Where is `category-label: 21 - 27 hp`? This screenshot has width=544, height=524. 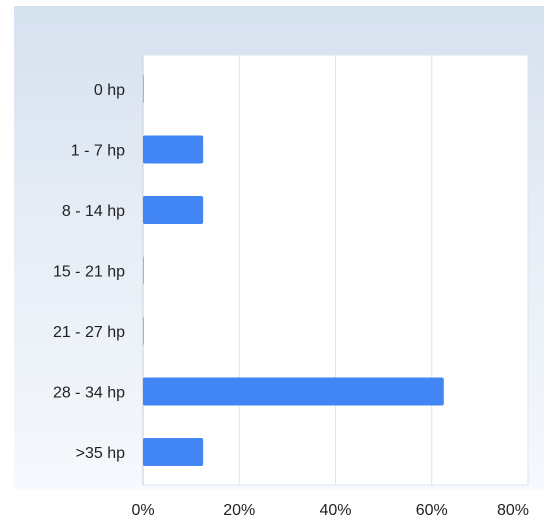 category-label: 21 - 27 hp is located at coordinates (89, 332).